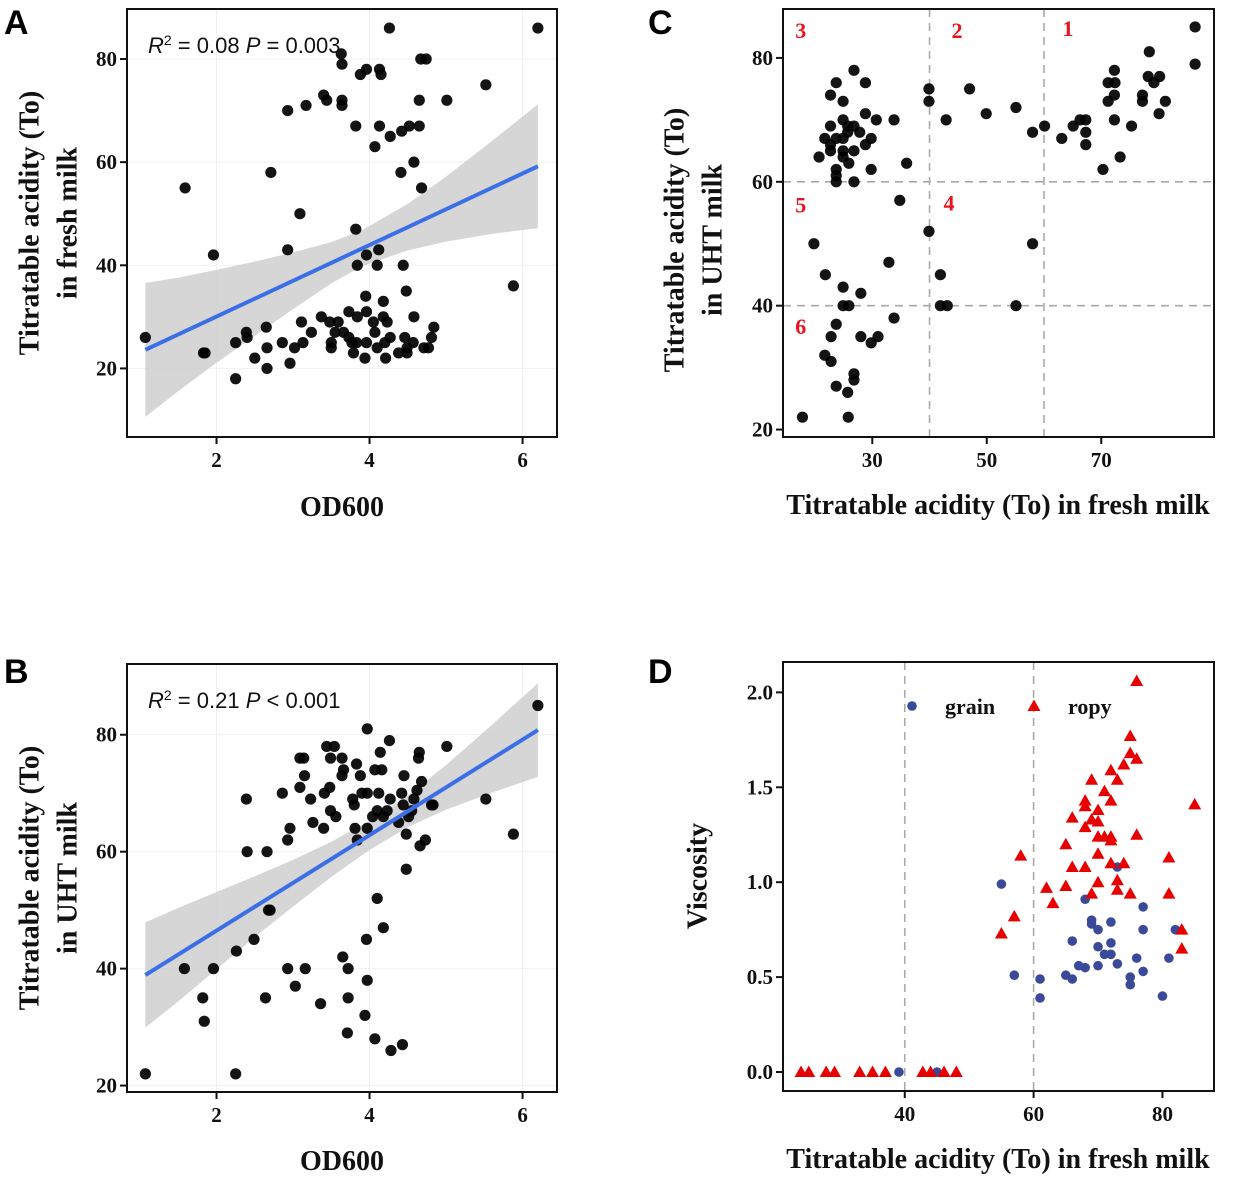  I want to click on stats-annotation: R2 = 0.08 P = 0.003, so click(244, 45).